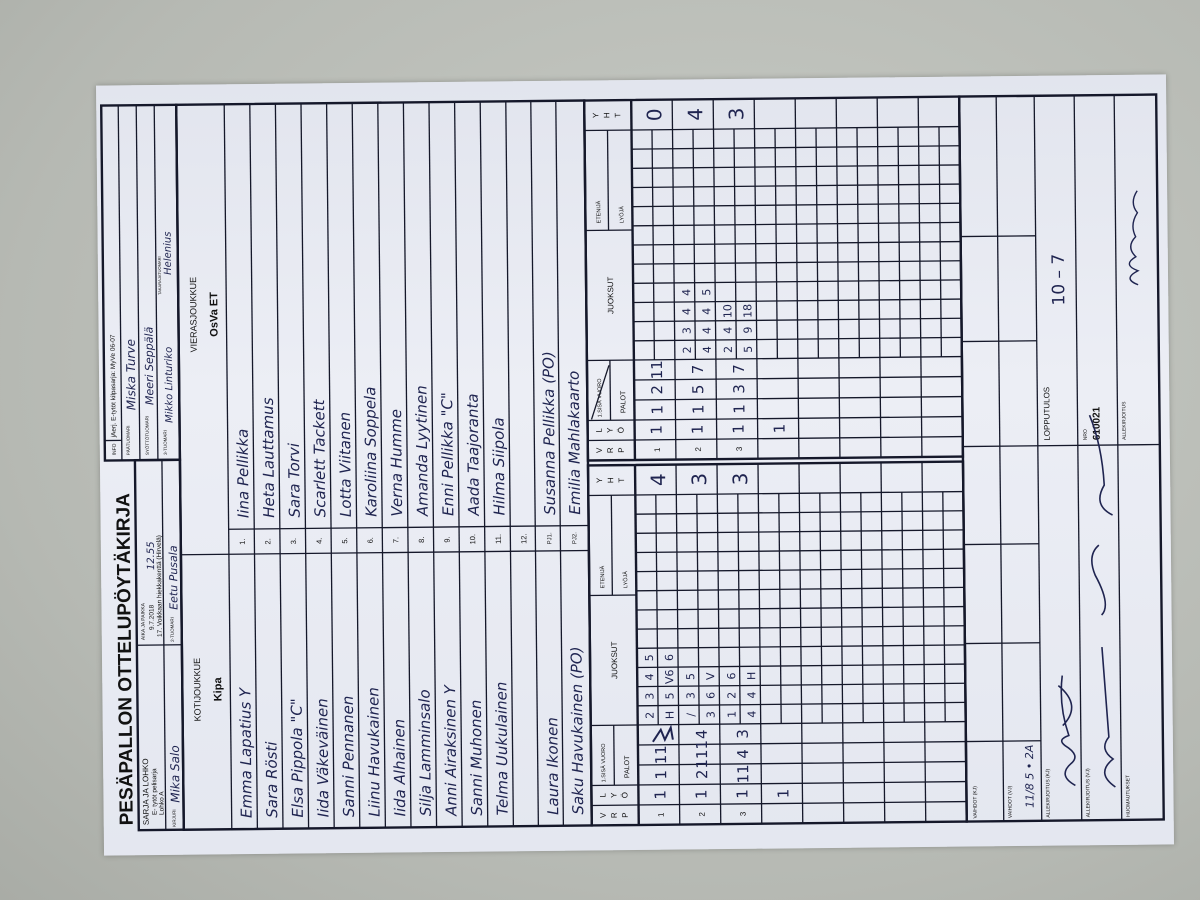 Image resolution: width=1200 pixels, height=900 pixels. What do you see at coordinates (661, 754) in the screenshot?
I see `home-palot-value: 11` at bounding box center [661, 754].